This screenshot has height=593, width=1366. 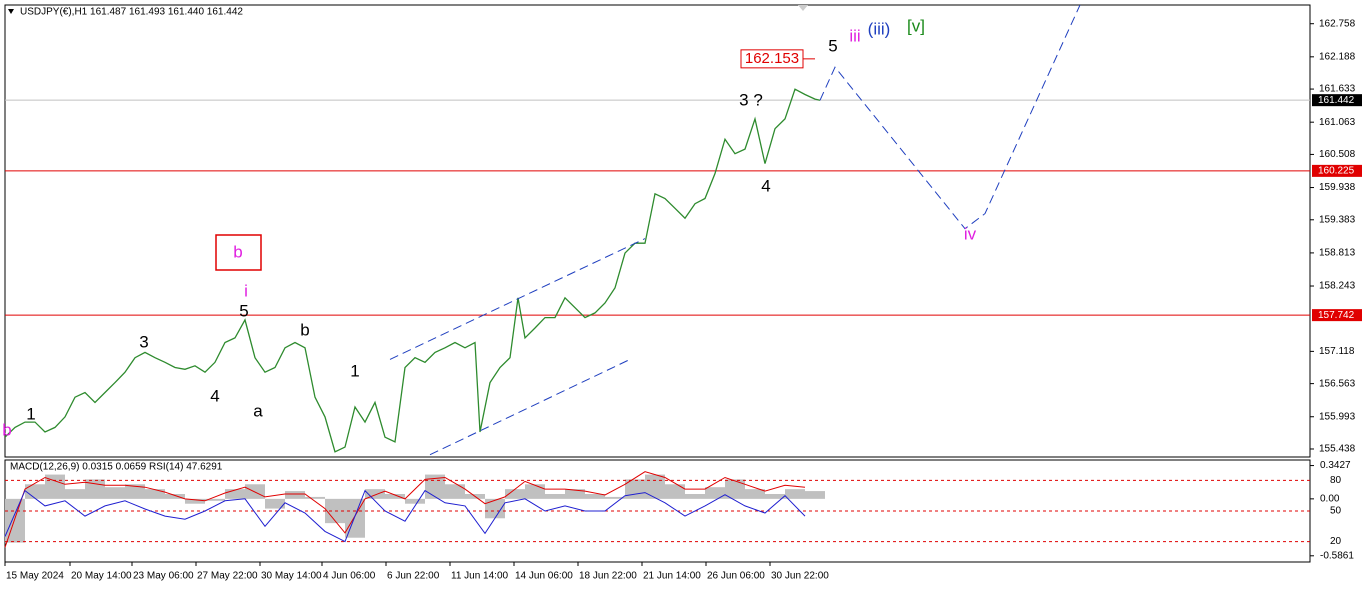 What do you see at coordinates (1337, 555) in the screenshot?
I see `macd-tick-label: -0.5861` at bounding box center [1337, 555].